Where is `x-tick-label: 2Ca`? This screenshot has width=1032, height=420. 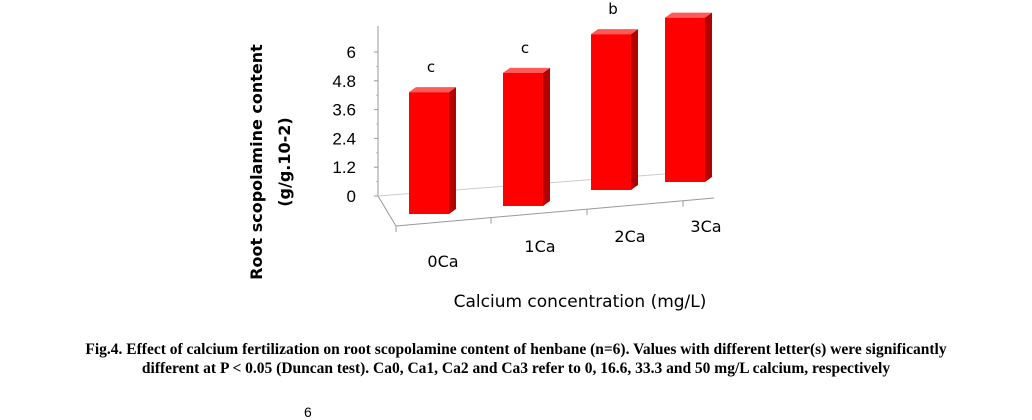 x-tick-label: 2Ca is located at coordinates (629, 236).